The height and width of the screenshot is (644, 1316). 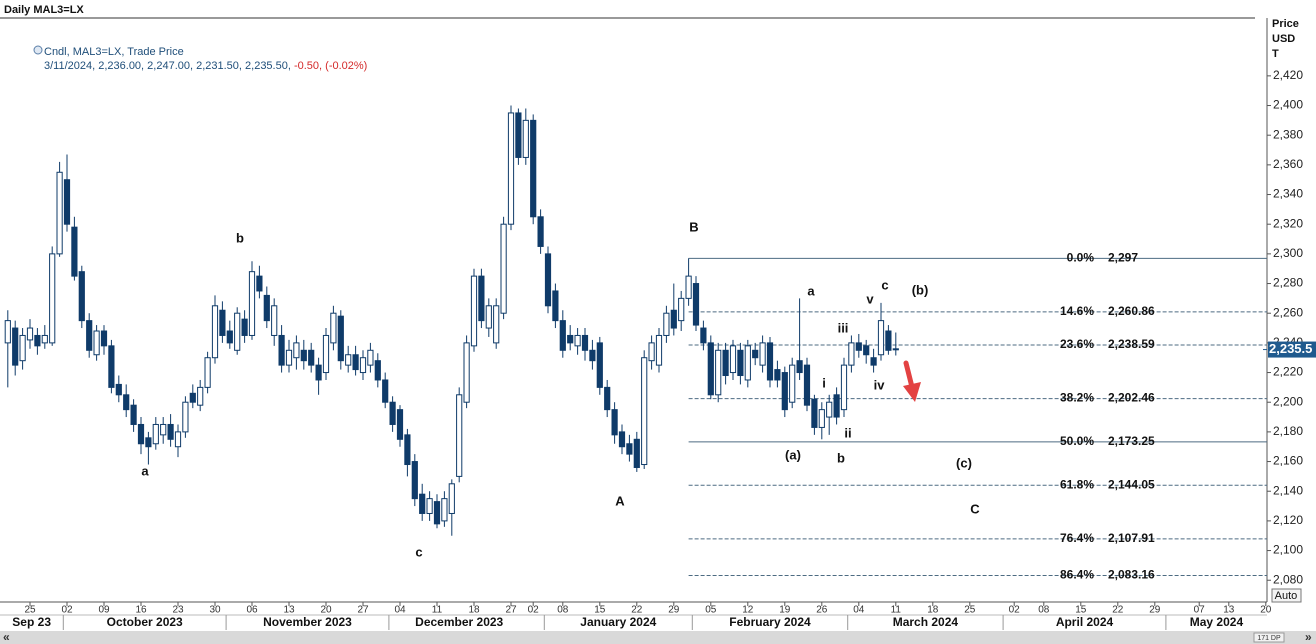 What do you see at coordinates (843, 327) in the screenshot?
I see `wave-label: iii` at bounding box center [843, 327].